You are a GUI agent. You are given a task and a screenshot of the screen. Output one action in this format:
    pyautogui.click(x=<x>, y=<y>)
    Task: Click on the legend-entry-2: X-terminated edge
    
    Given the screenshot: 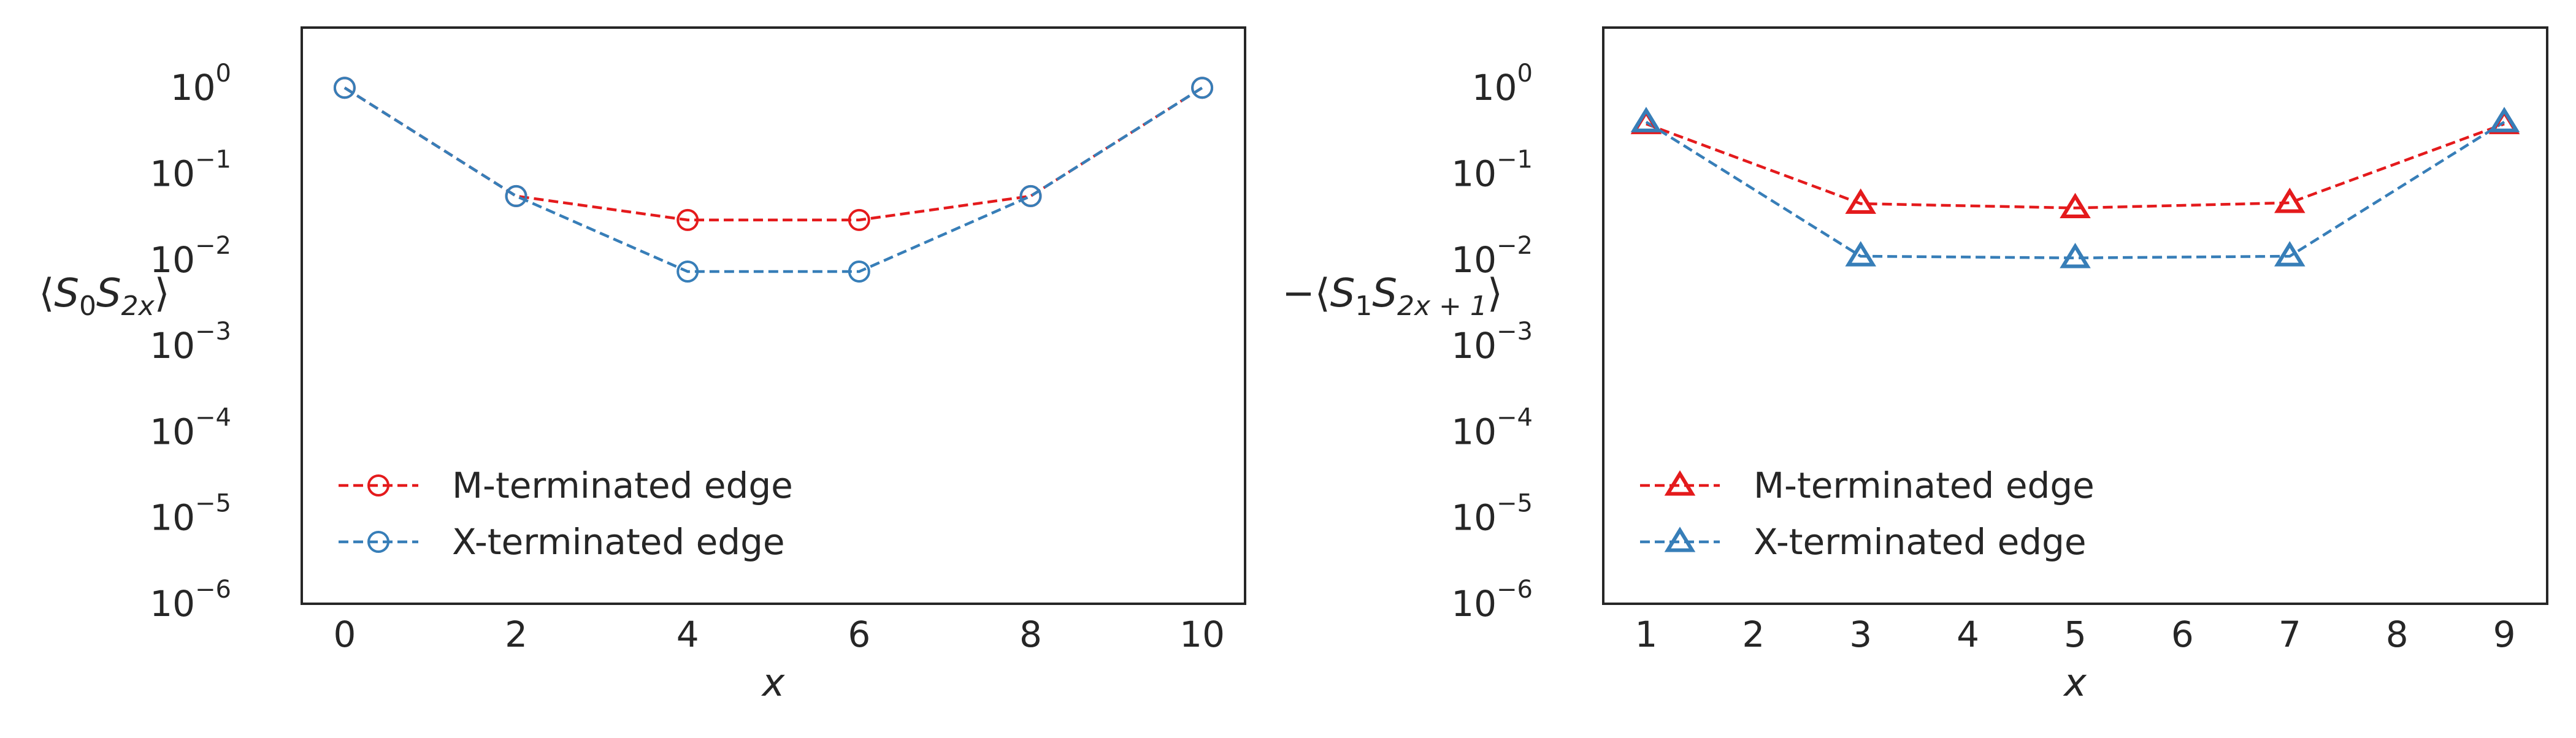 What is the action you would take?
    pyautogui.click(x=1863, y=542)
    